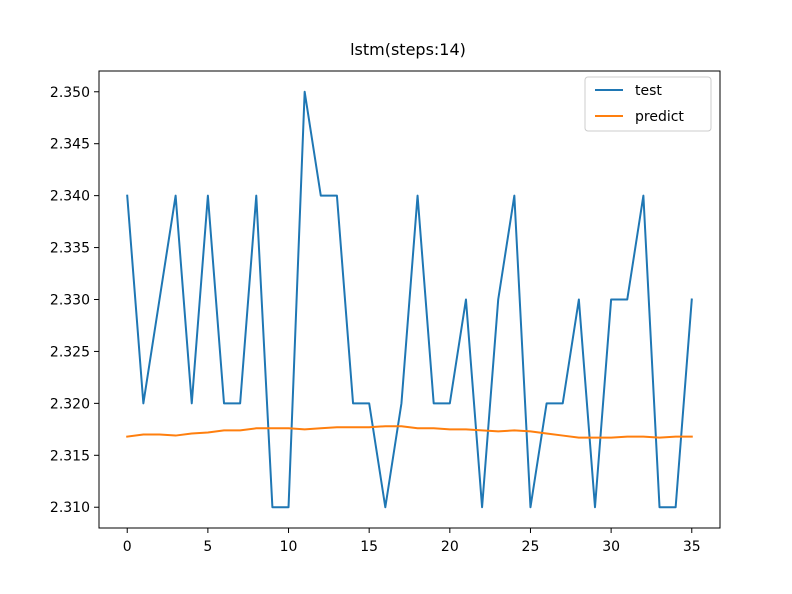  Describe the element at coordinates (531, 547) in the screenshot. I see `x-tick-label: 25` at that location.